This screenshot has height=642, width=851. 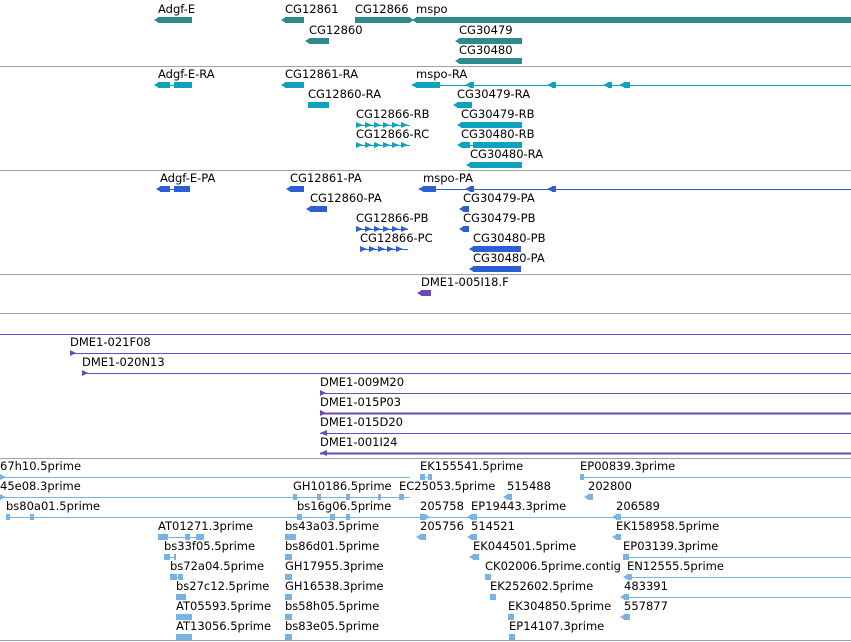 I want to click on feature-67h10-5prime, so click(x=205, y=477).